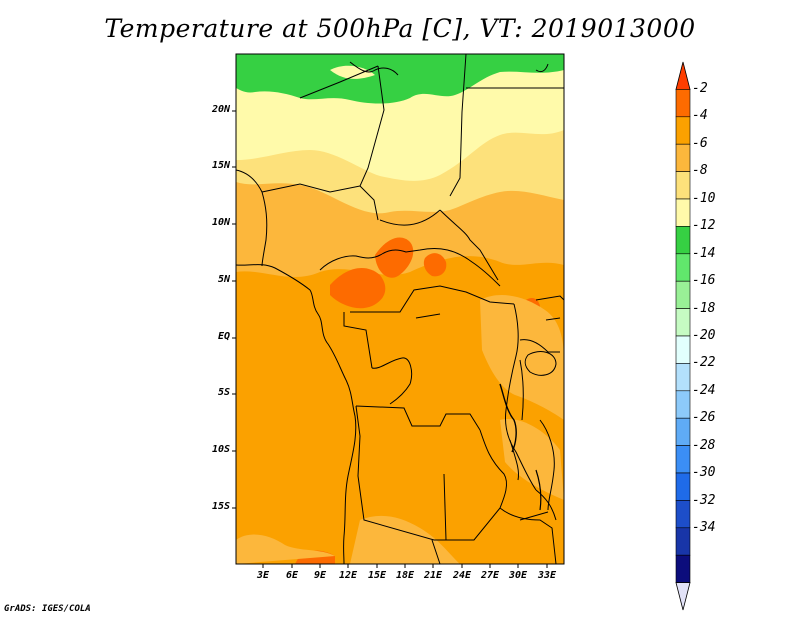 Image resolution: width=800 pixels, height=618 pixels. Describe the element at coordinates (704, 500) in the screenshot. I see `colorbar-label-neg32: -32` at that location.